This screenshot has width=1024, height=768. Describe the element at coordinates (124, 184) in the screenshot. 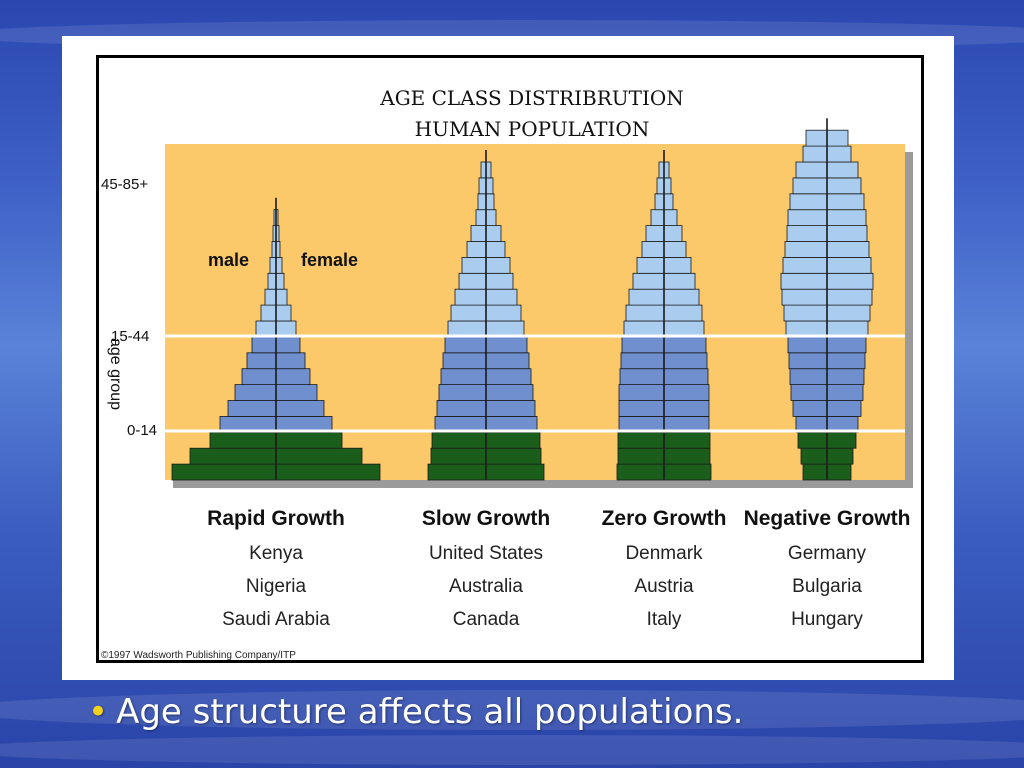

I see `tick-label-45-85: 45-85+` at that location.